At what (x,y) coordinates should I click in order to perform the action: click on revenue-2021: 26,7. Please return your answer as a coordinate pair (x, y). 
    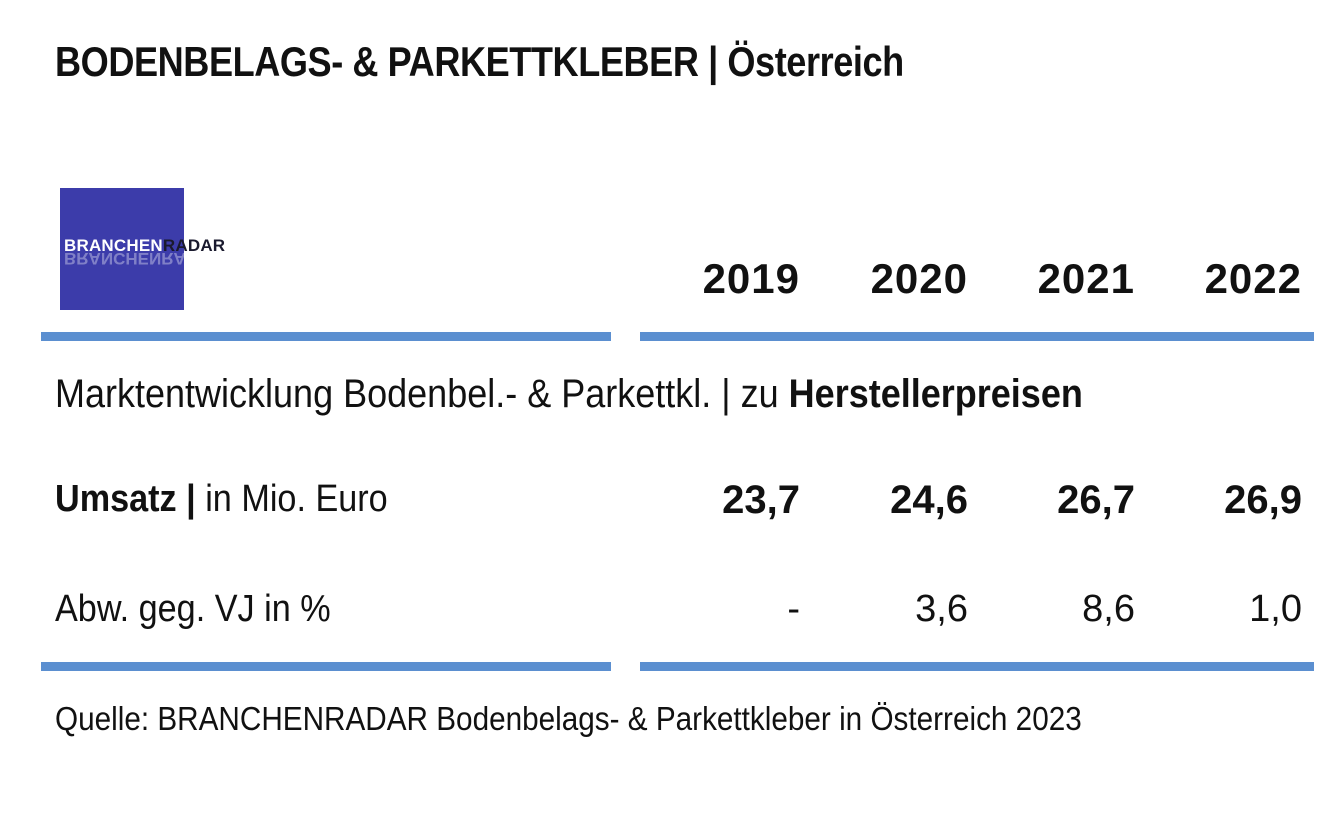
    Looking at the image, I should click on (1096, 500).